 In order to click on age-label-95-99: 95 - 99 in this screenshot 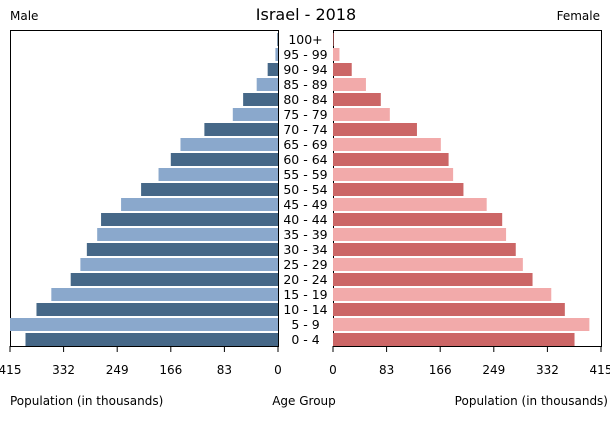, I will do `click(305, 54)`.